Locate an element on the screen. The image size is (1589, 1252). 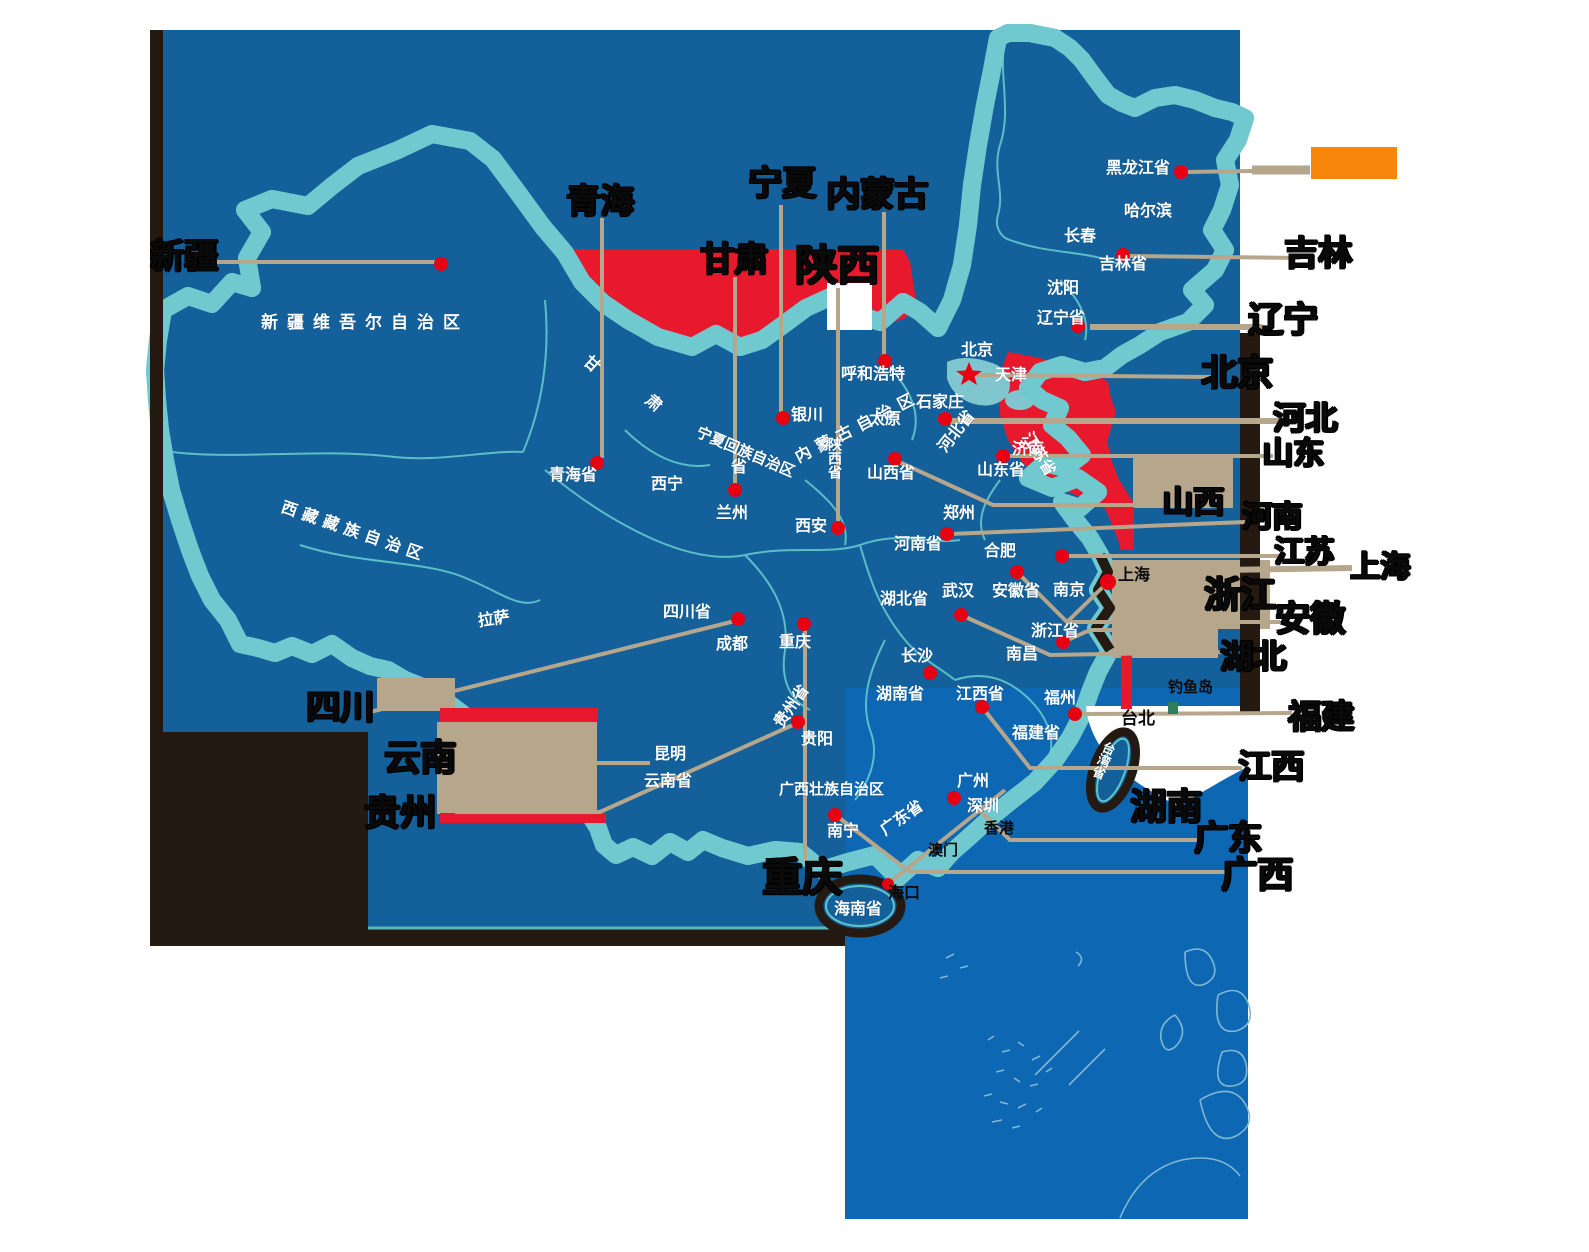
liaoning-prov-label: 辽宁省 is located at coordinates (1061, 318).